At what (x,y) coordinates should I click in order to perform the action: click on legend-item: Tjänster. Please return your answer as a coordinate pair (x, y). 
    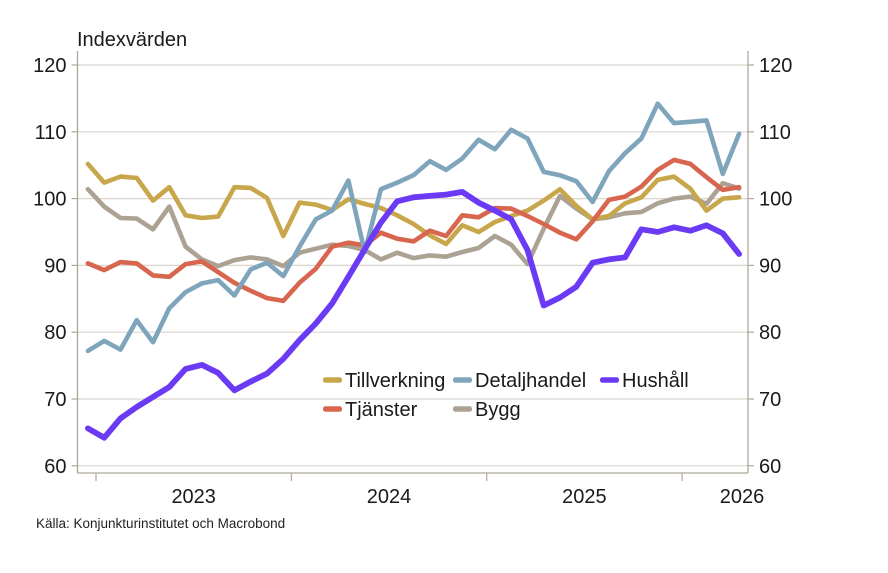
    Looking at the image, I should click on (370, 410).